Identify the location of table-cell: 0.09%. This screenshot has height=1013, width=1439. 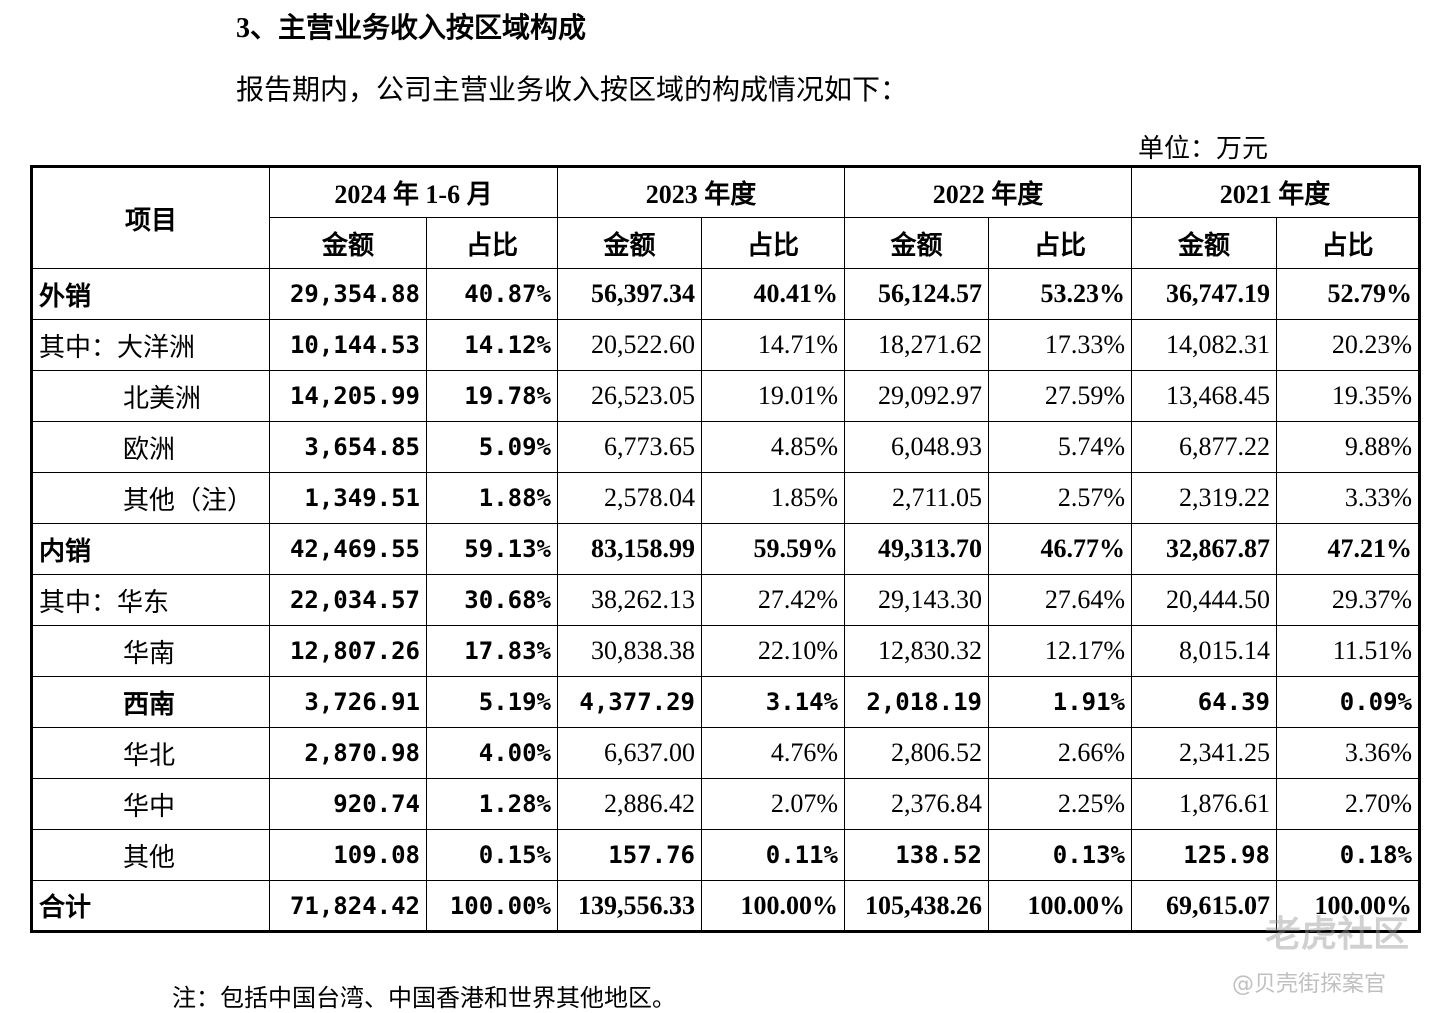
(1348, 702).